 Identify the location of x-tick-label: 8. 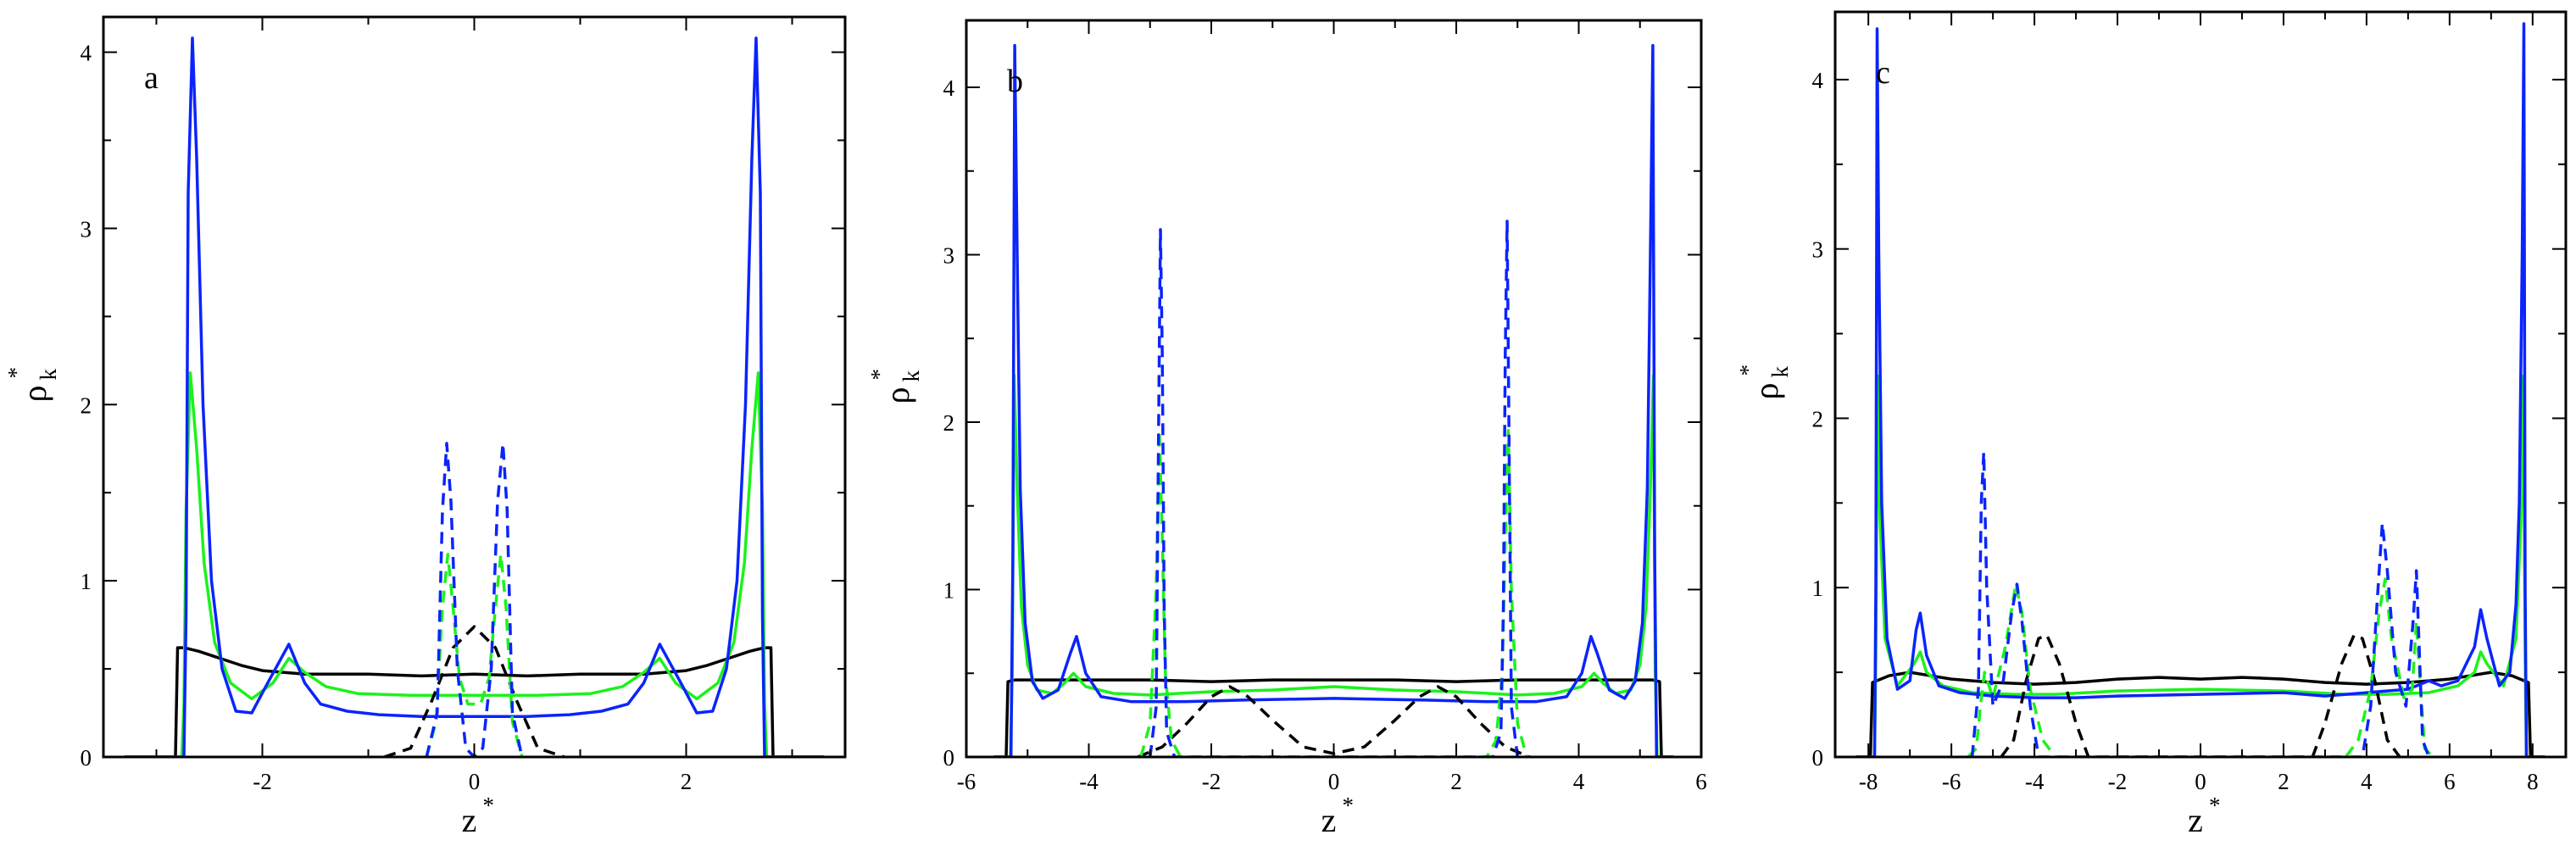
(2533, 781).